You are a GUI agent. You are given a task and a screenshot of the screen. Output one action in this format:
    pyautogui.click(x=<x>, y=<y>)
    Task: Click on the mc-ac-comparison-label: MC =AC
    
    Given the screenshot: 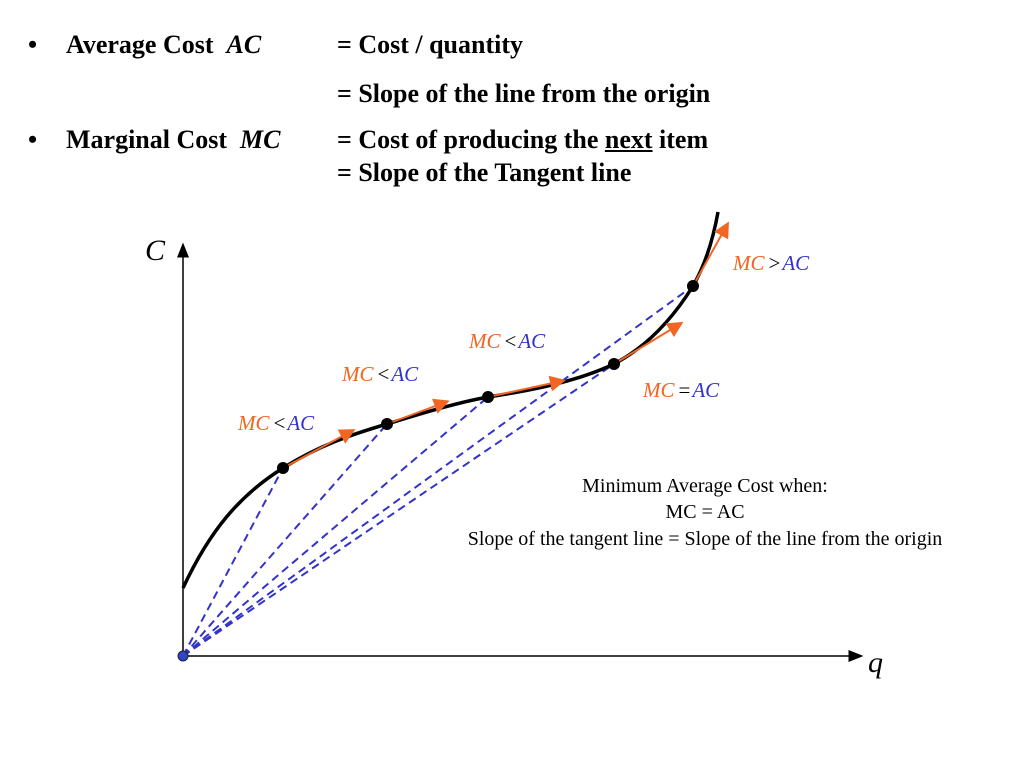 What is the action you would take?
    pyautogui.click(x=681, y=390)
    